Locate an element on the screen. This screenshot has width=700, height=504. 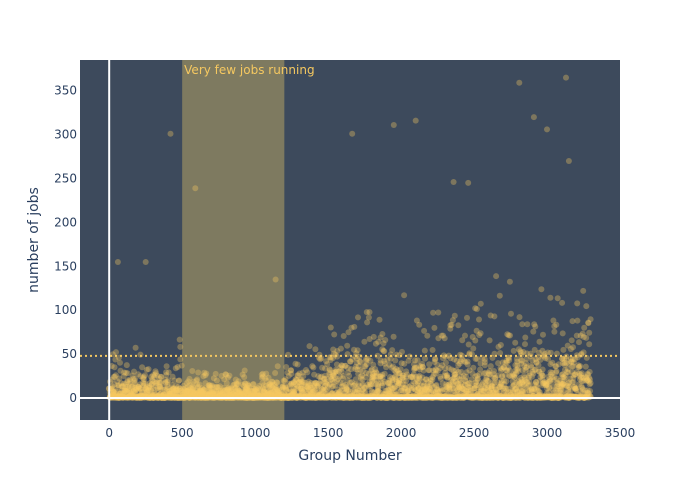
y-tick-label: 50 is located at coordinates (69, 354).